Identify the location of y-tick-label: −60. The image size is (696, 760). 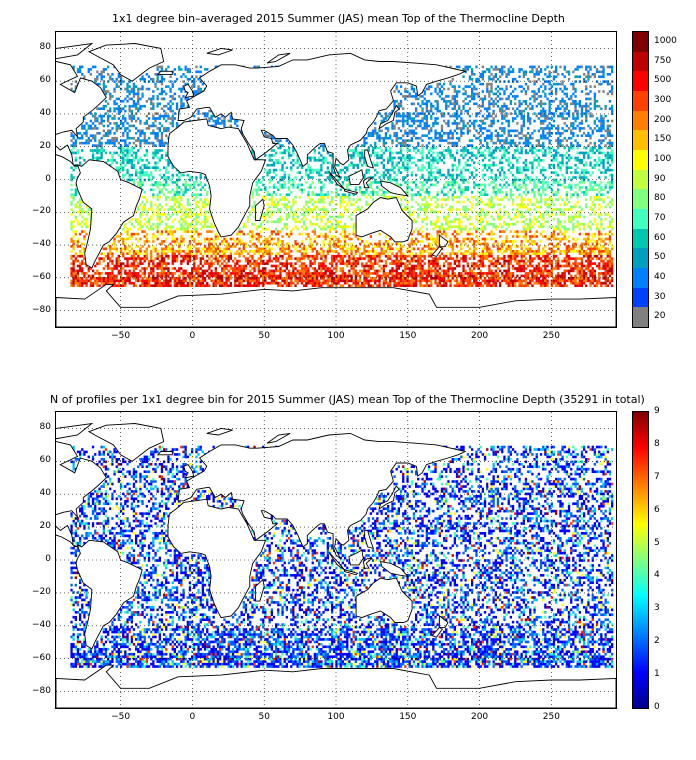
(41, 276).